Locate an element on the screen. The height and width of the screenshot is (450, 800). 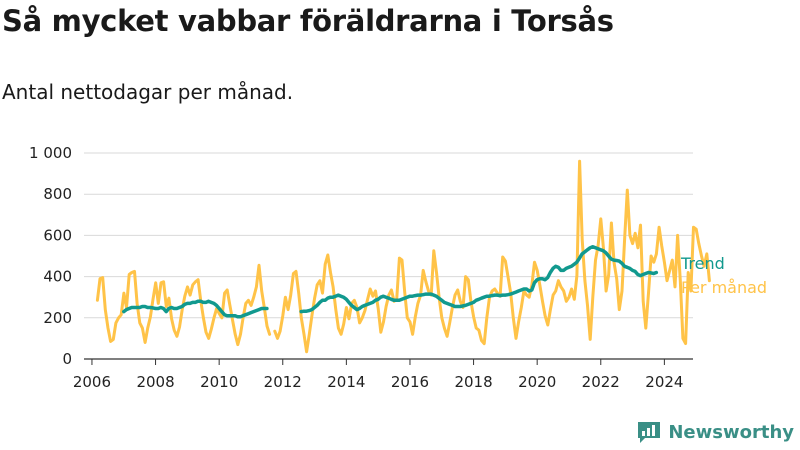
x-tick-label: 2006 is located at coordinates (92, 382).